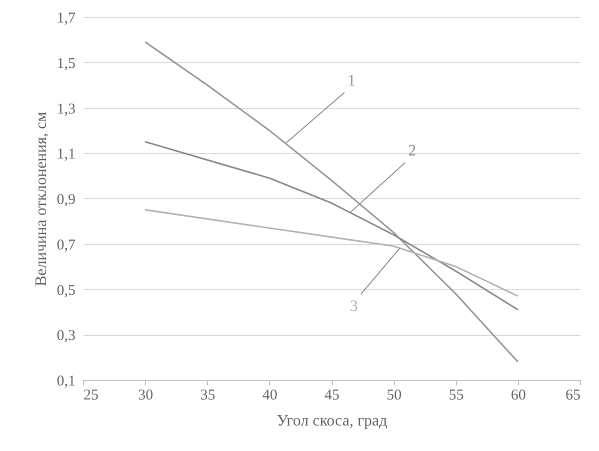 The height and width of the screenshot is (451, 599). What do you see at coordinates (456, 396) in the screenshot?
I see `x-tick-label: 55` at bounding box center [456, 396].